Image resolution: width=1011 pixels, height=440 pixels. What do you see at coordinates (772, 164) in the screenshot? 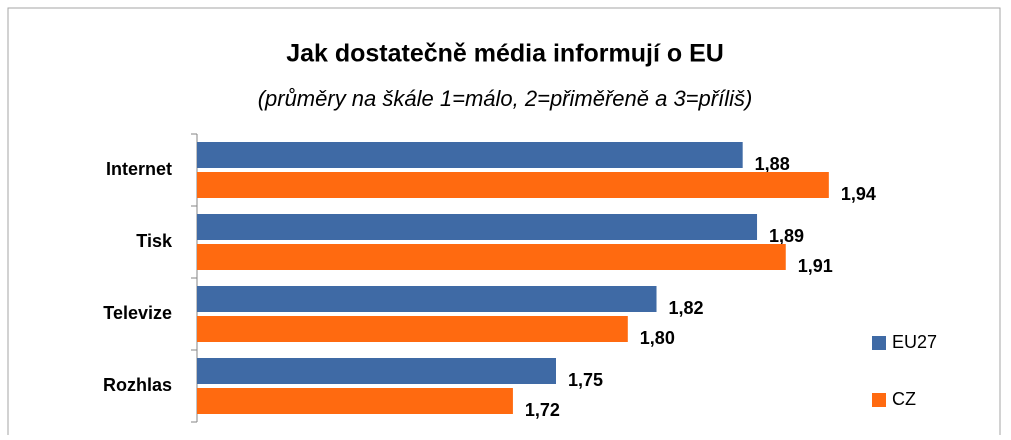
I see `value-label: 1,88` at bounding box center [772, 164].